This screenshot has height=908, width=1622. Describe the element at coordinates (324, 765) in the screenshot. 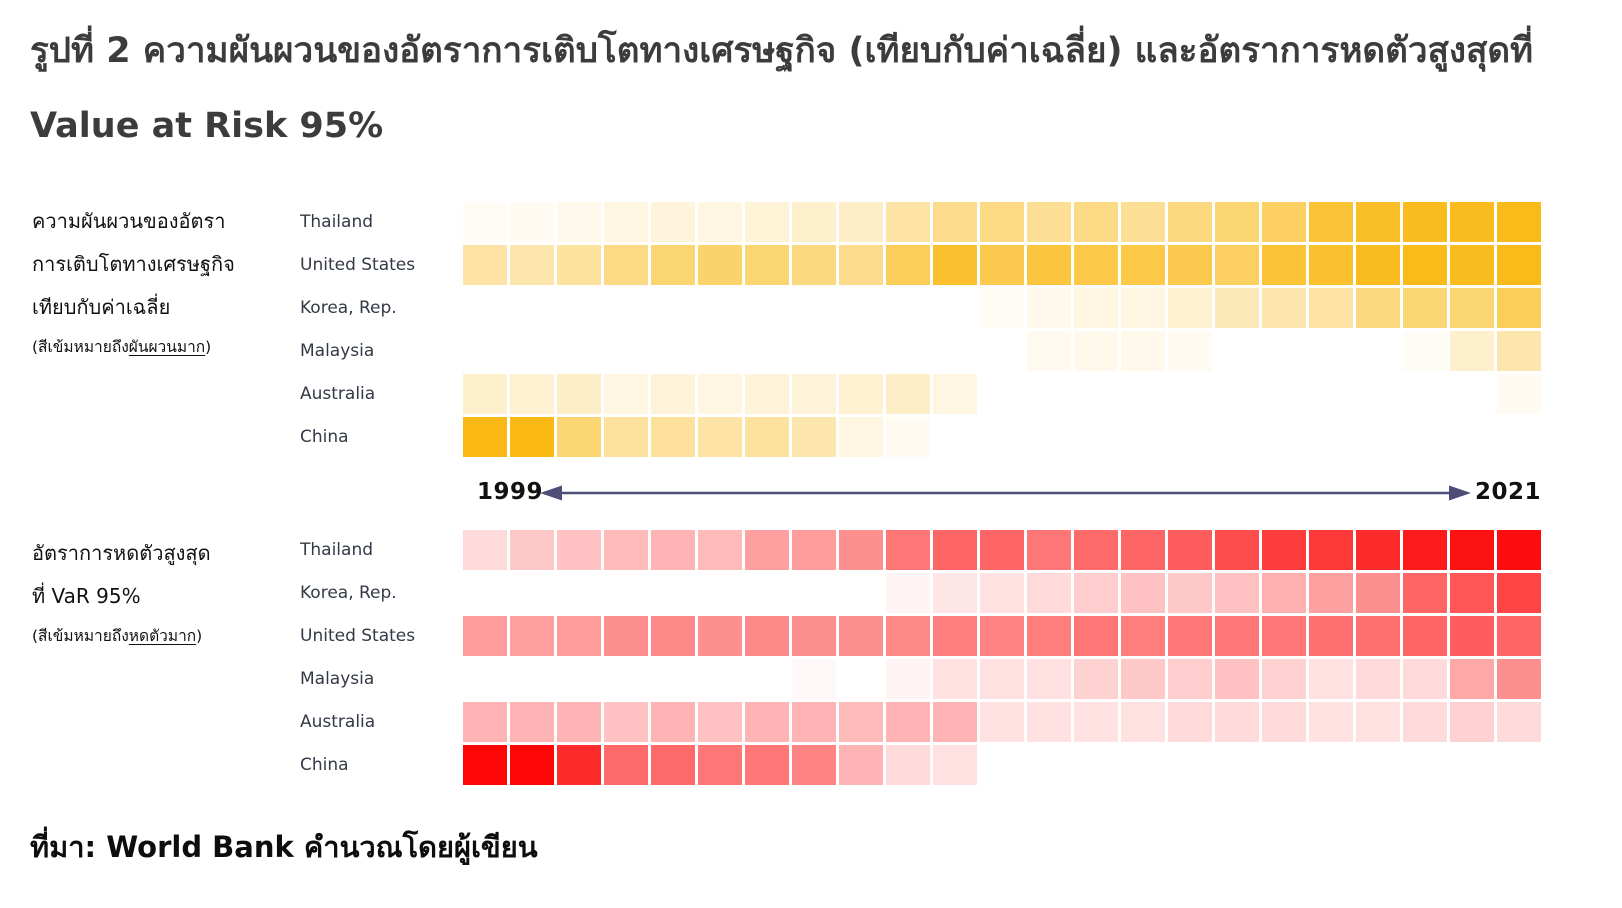

I see `row-label: China` at that location.